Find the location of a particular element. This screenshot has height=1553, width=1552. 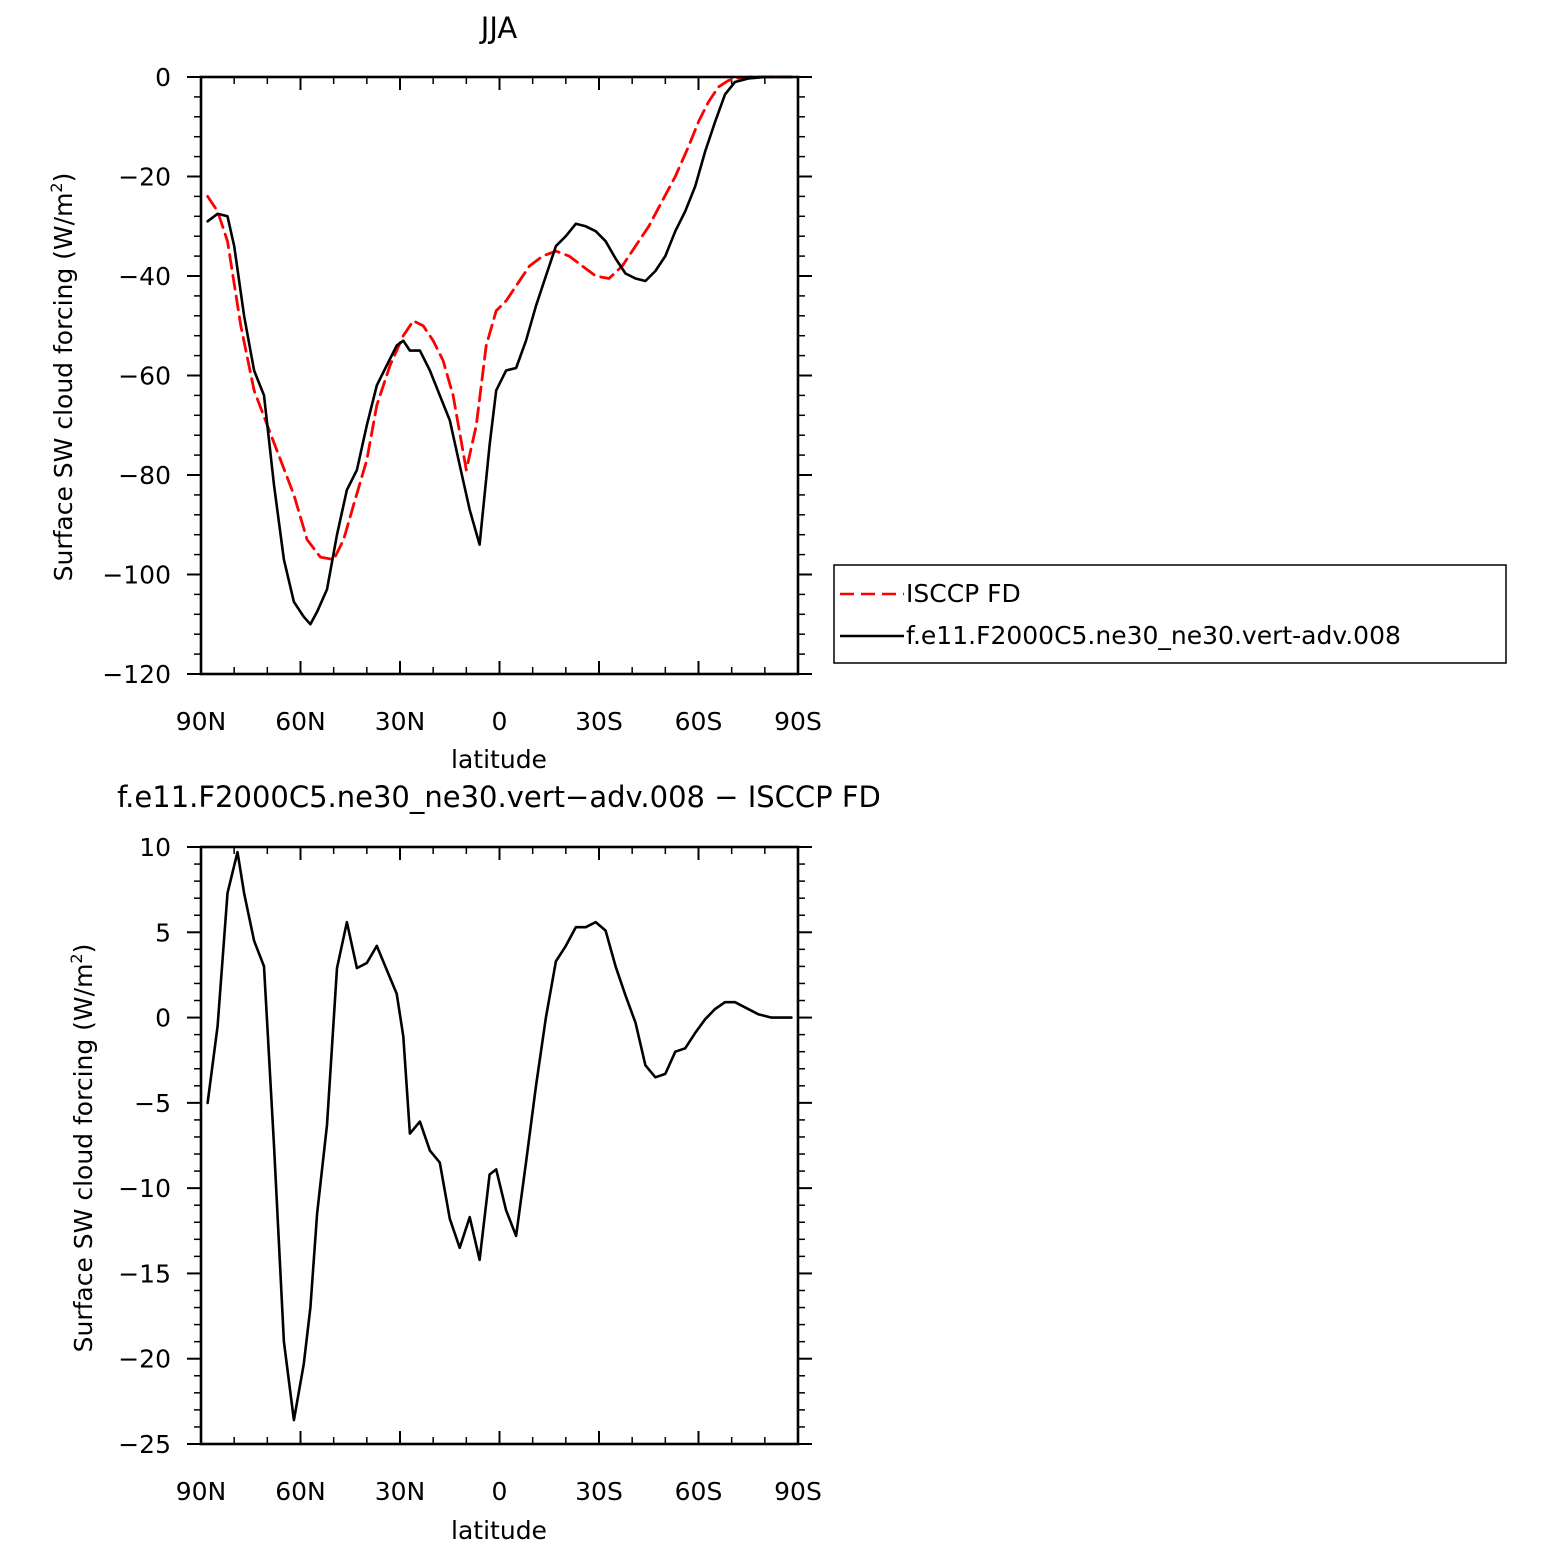

bottom-y-tick-label: 0 is located at coordinates (163, 1018).